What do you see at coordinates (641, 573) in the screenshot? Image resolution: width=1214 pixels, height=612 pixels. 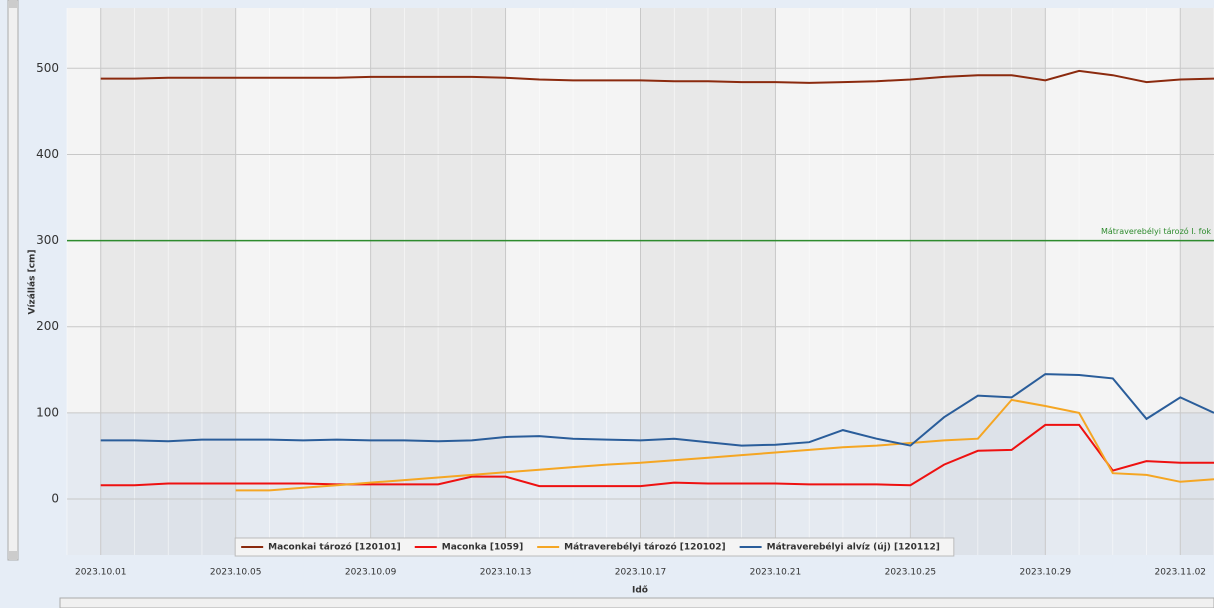 I see `x-tick-label: 2023.10.17` at bounding box center [641, 573].